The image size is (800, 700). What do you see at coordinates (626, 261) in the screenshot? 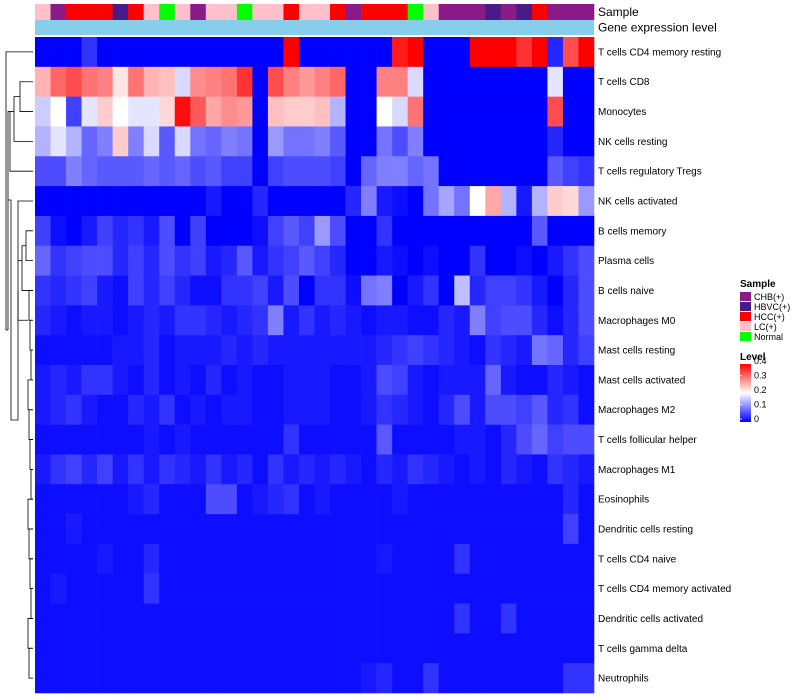
I see `row-label-plasma-cells: Plasma cells` at bounding box center [626, 261].